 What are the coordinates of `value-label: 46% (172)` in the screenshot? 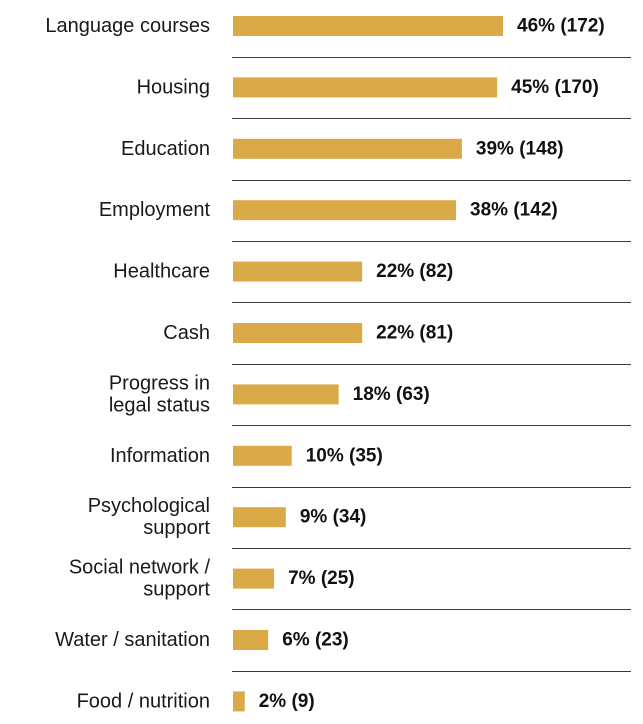 It's located at (561, 26).